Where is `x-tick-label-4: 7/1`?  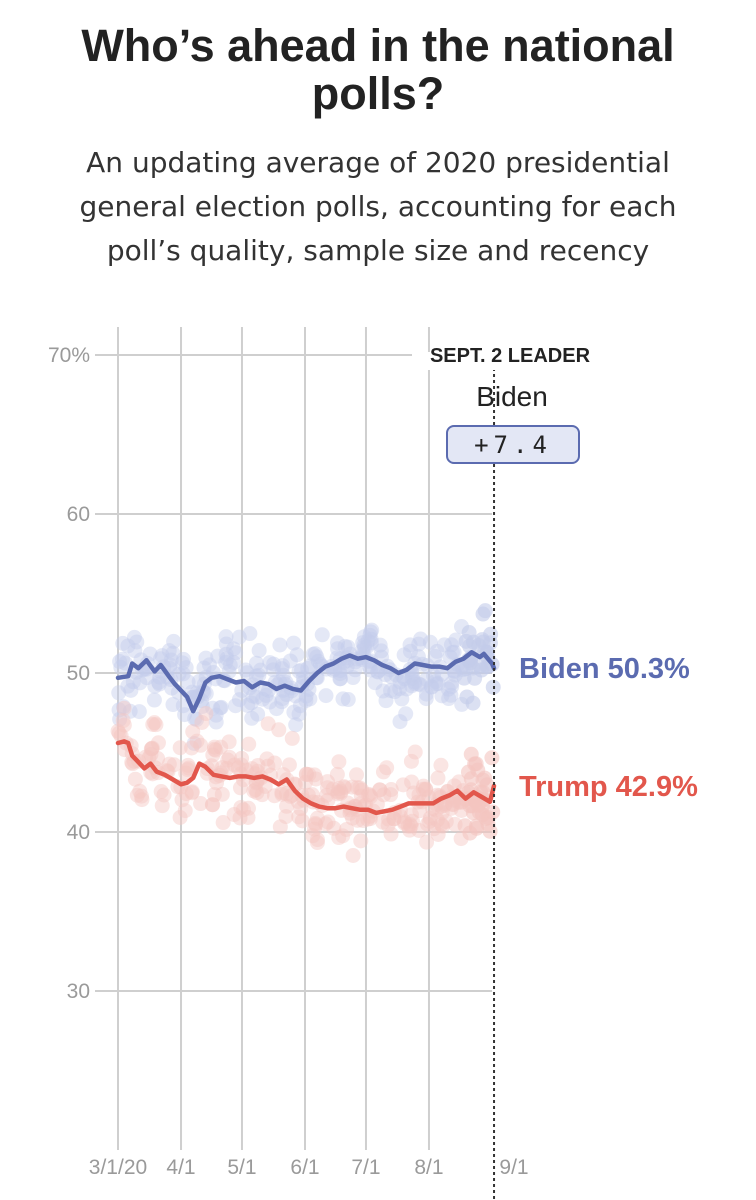
x-tick-label-4: 7/1 is located at coordinates (365, 1167).